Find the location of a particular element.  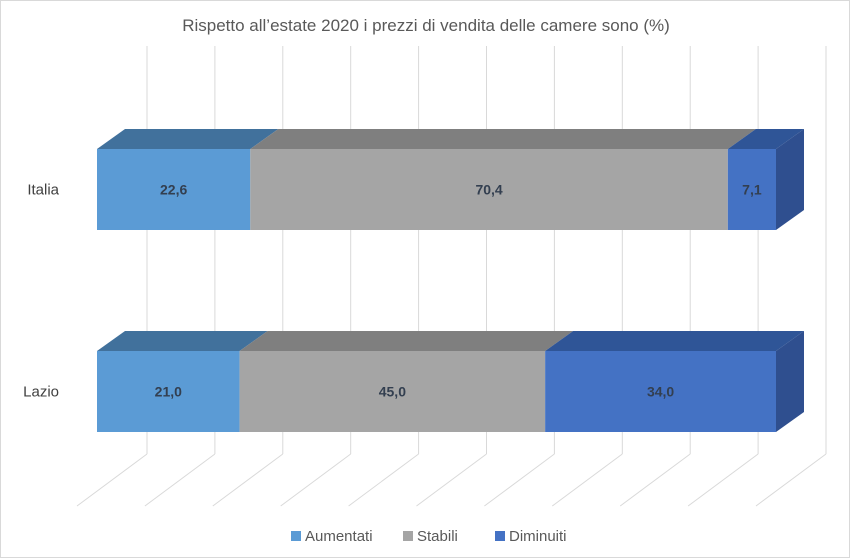

category-label: Lazio is located at coordinates (41, 392).